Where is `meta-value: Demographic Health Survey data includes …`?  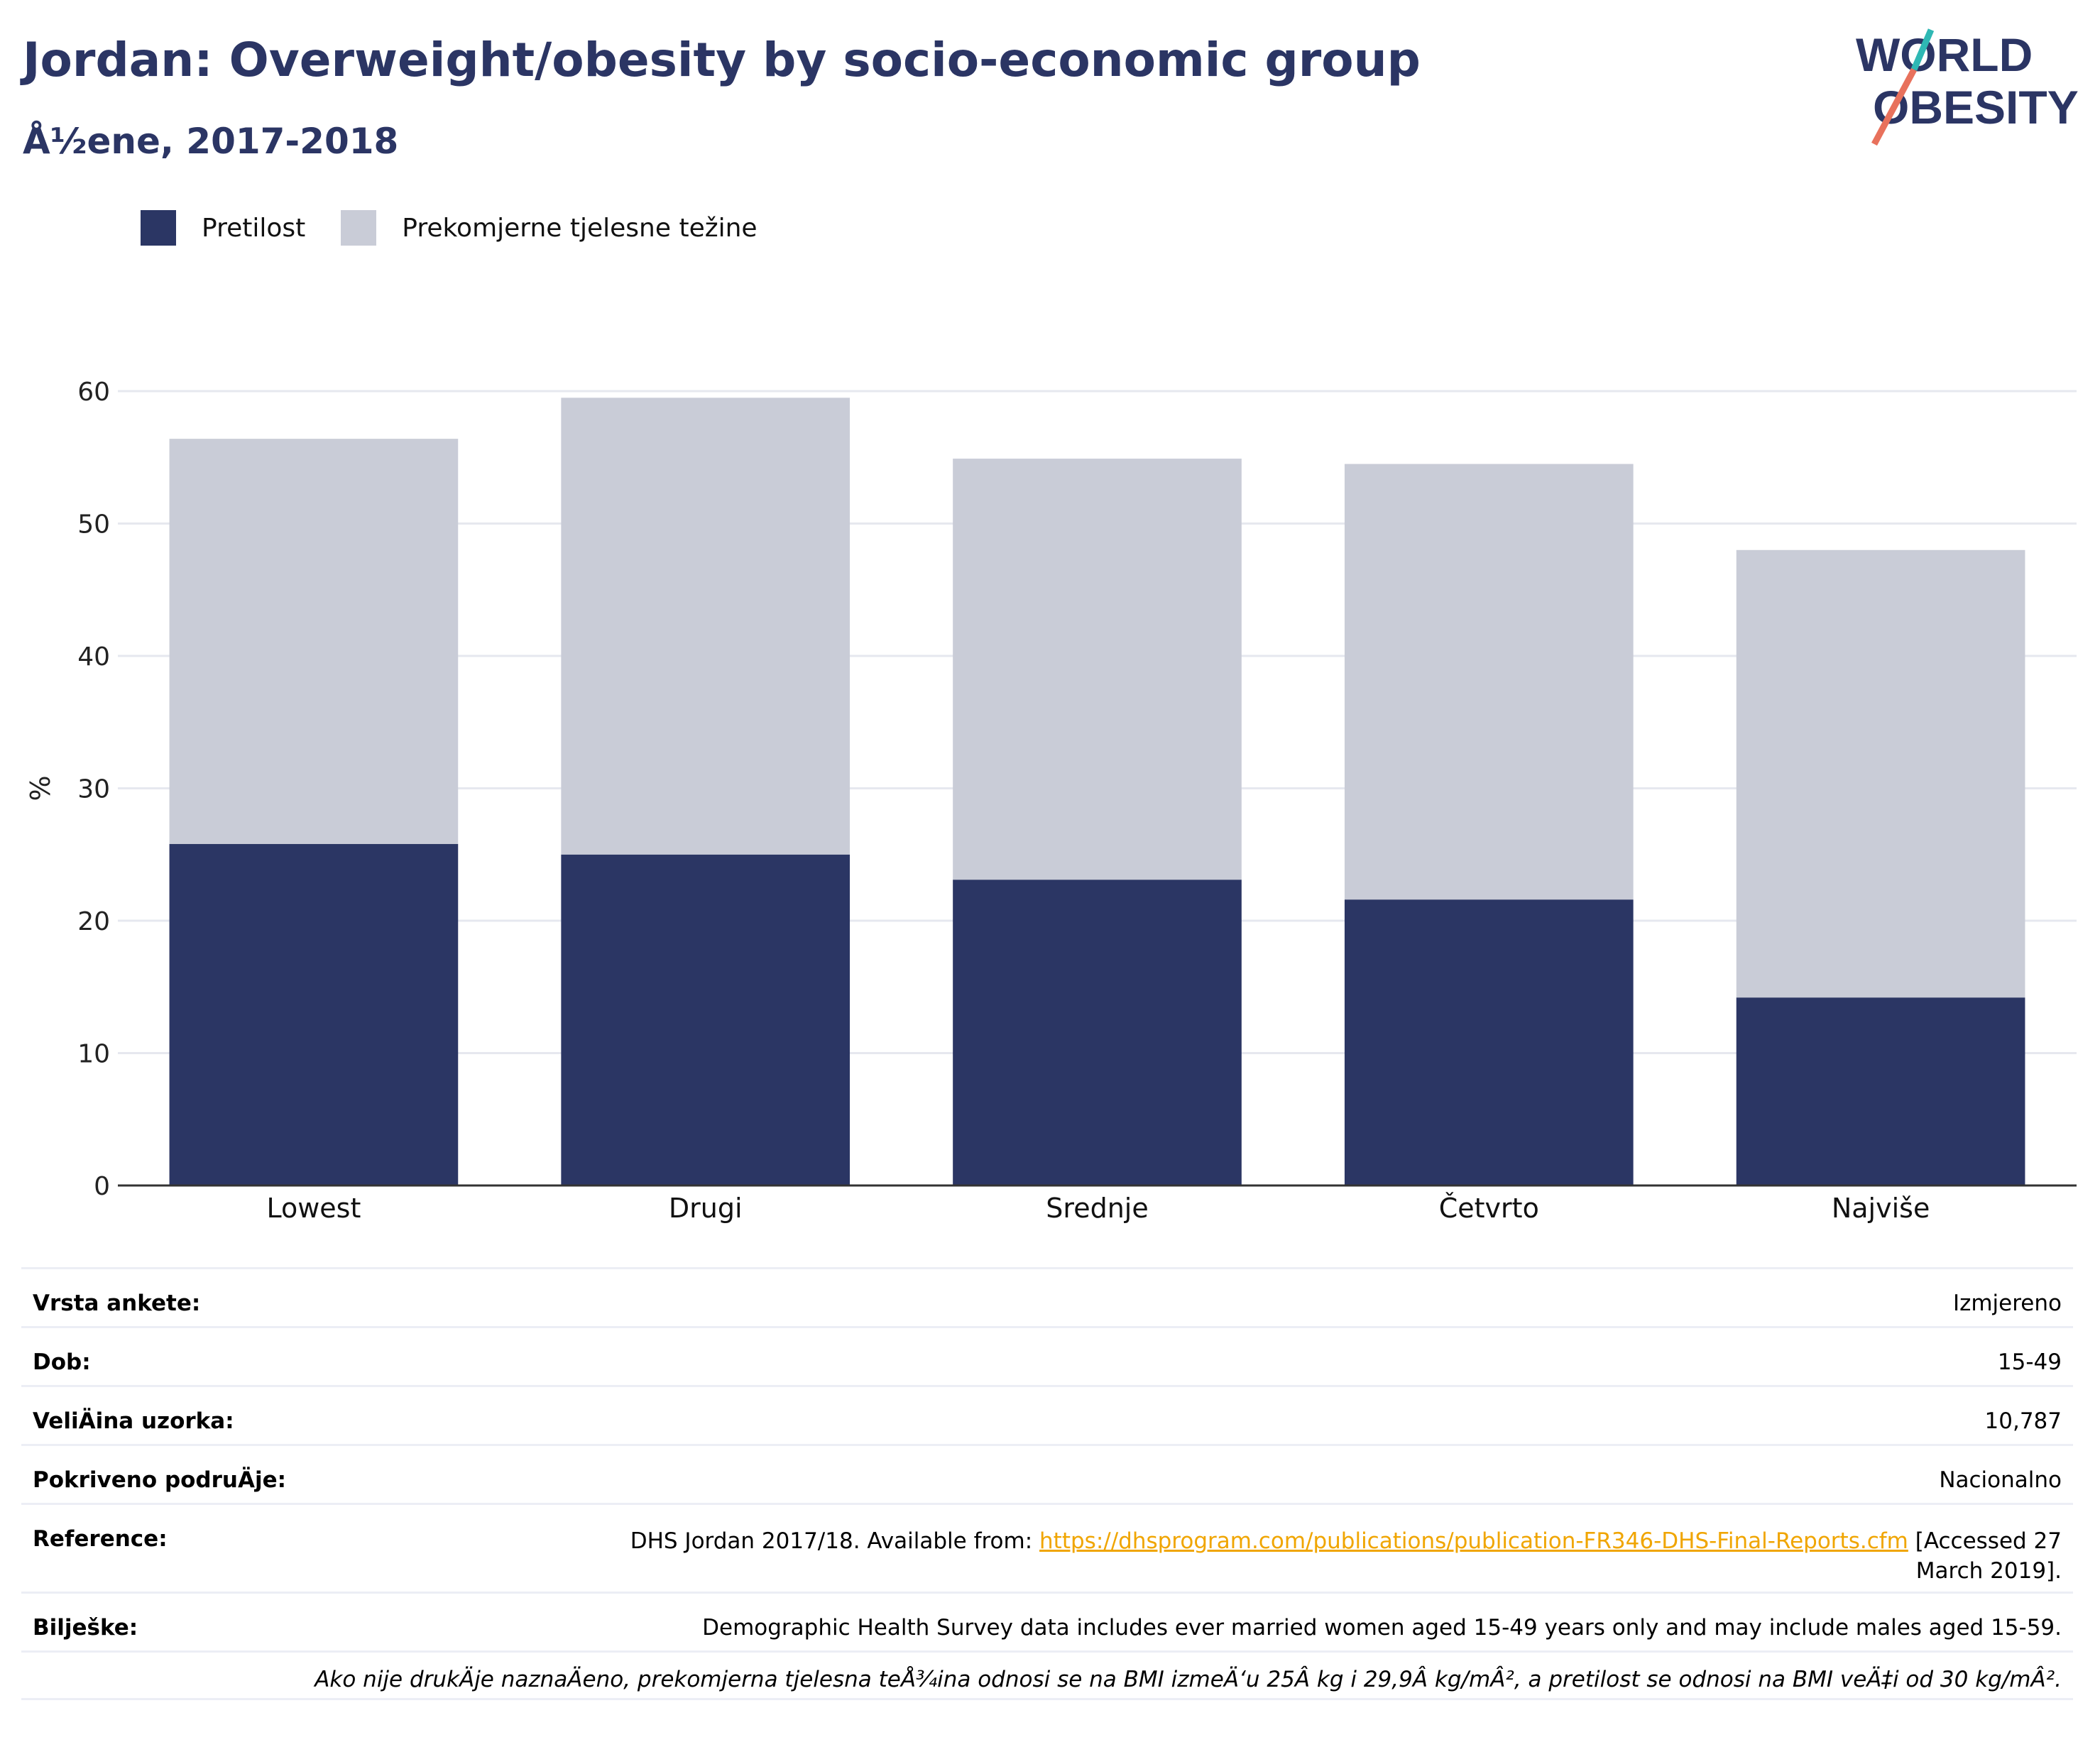
meta-value: Demographic Health Survey data includes … is located at coordinates (1382, 1628).